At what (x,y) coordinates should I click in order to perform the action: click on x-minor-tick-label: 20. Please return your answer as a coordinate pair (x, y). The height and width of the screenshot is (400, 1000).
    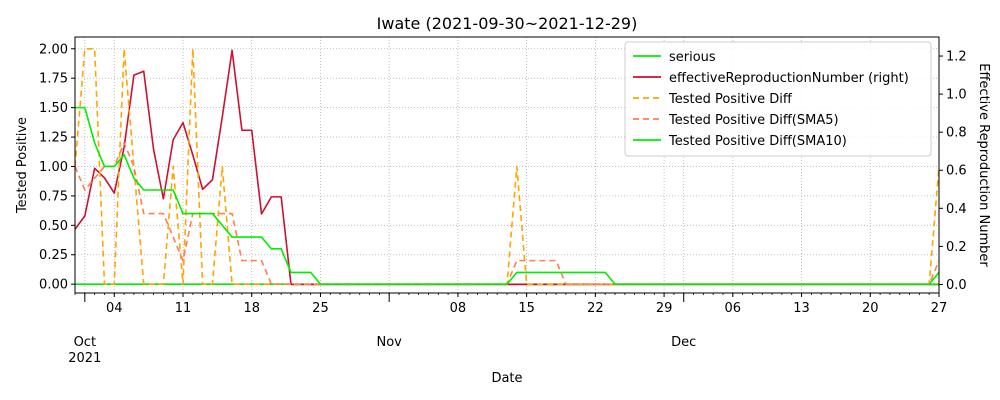
    Looking at the image, I should click on (870, 308).